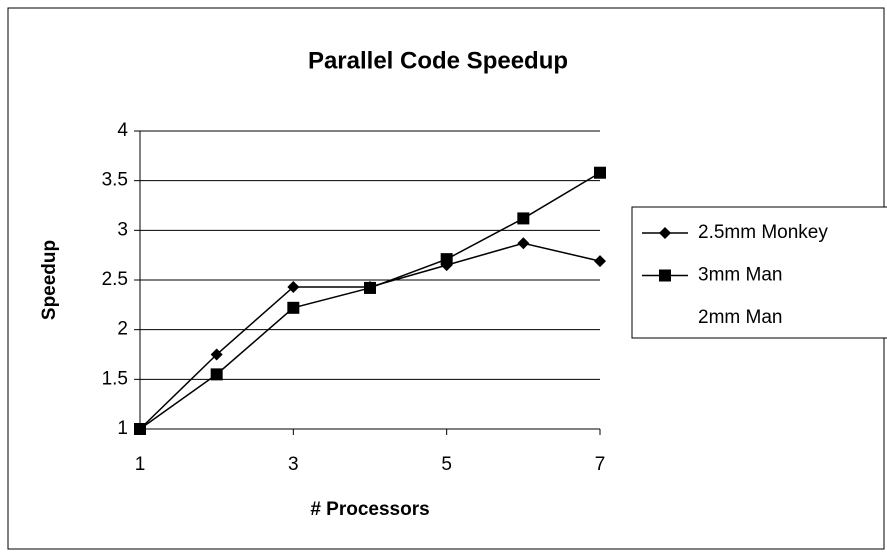 The width and height of the screenshot is (887, 554). I want to click on chart-title: Parallel Code Speedup, so click(438, 60).